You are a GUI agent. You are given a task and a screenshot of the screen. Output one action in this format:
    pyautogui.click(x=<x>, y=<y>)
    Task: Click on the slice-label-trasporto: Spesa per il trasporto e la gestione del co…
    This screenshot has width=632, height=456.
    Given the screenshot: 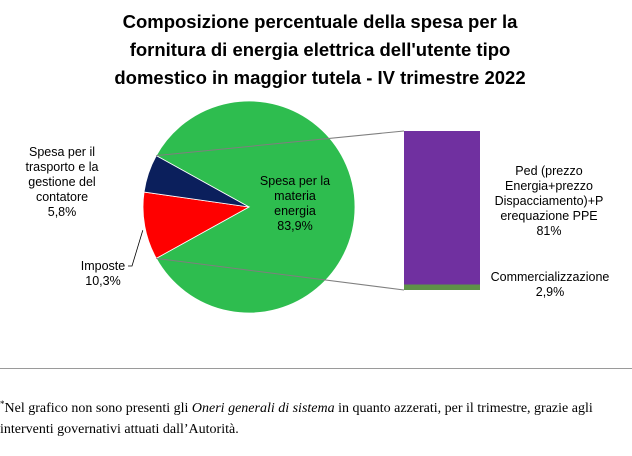 What is the action you would take?
    pyautogui.click(x=62, y=182)
    